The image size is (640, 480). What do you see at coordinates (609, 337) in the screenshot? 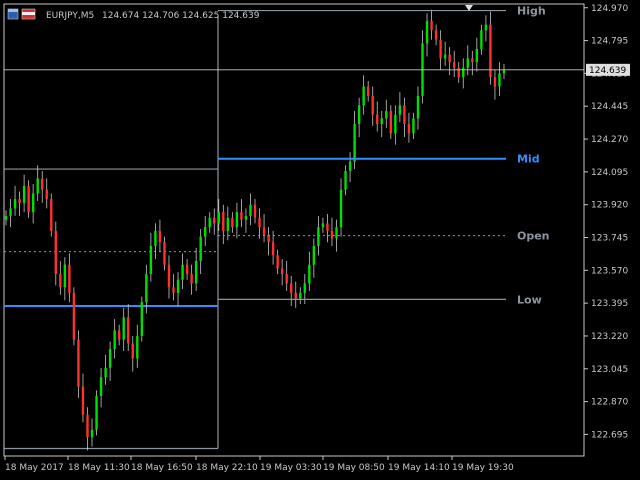
I see `y-tick-label: 123.220` at bounding box center [609, 337].